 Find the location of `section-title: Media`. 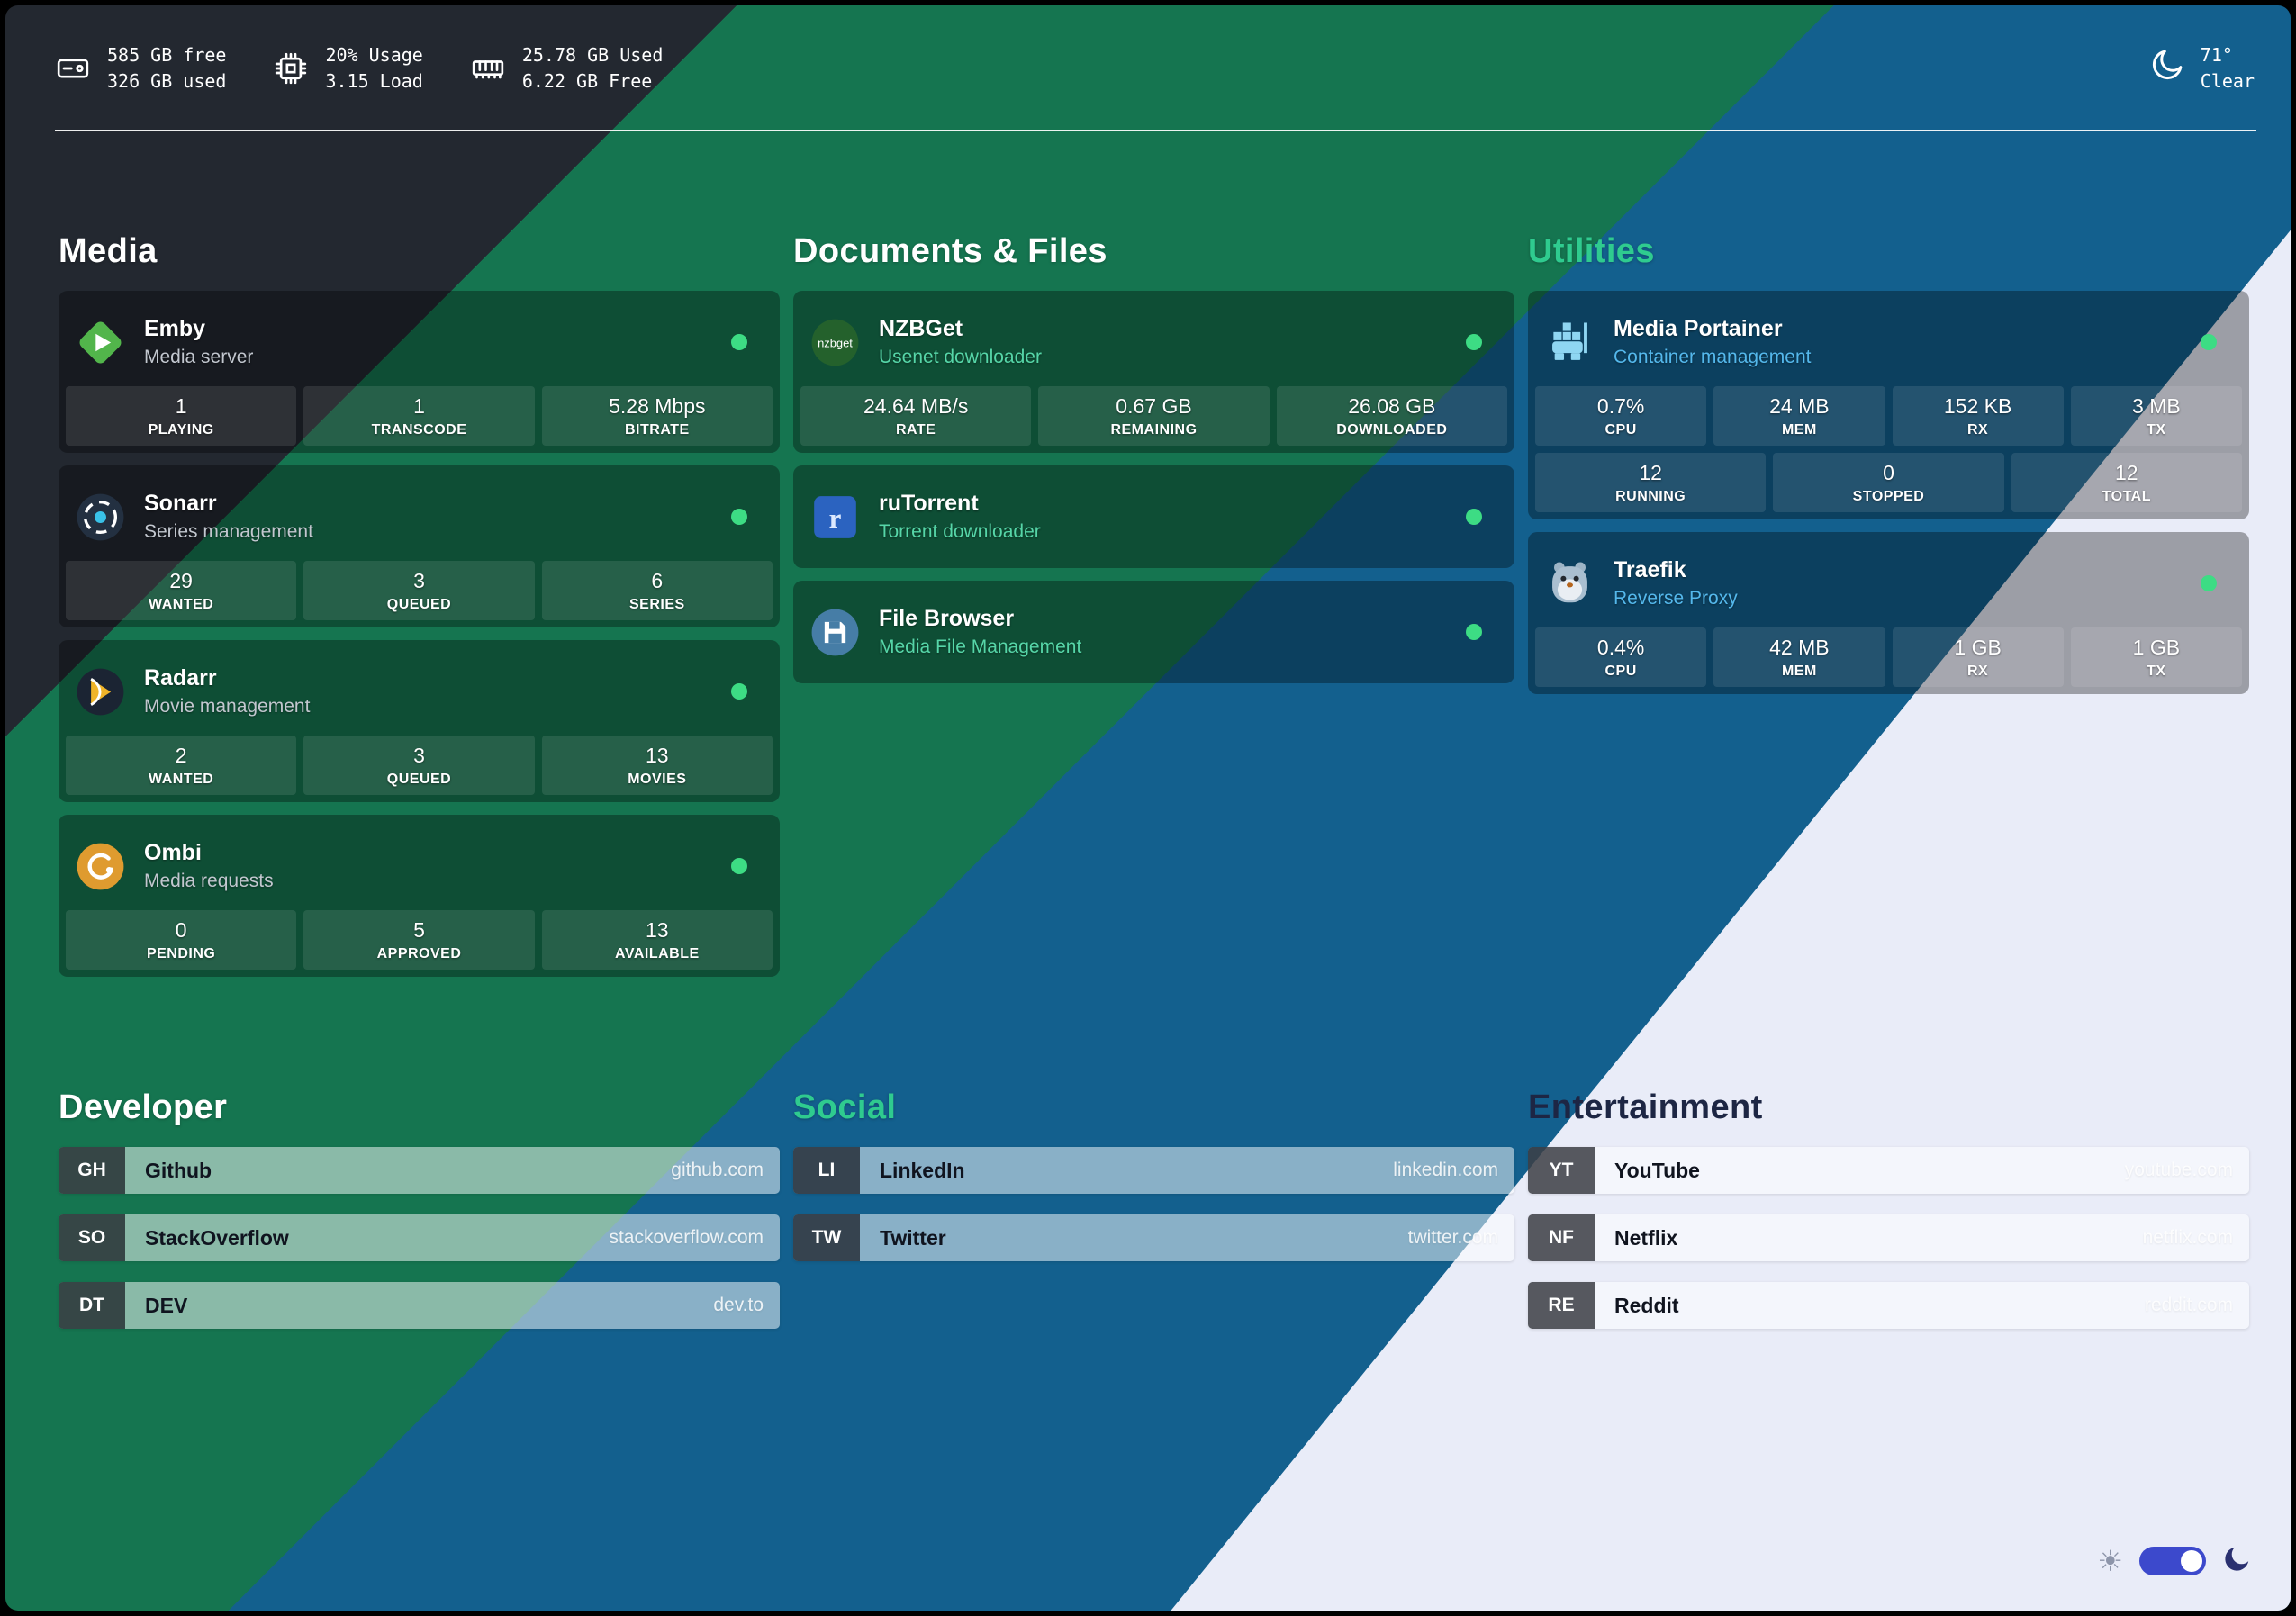

section-title: Media is located at coordinates (108, 251).